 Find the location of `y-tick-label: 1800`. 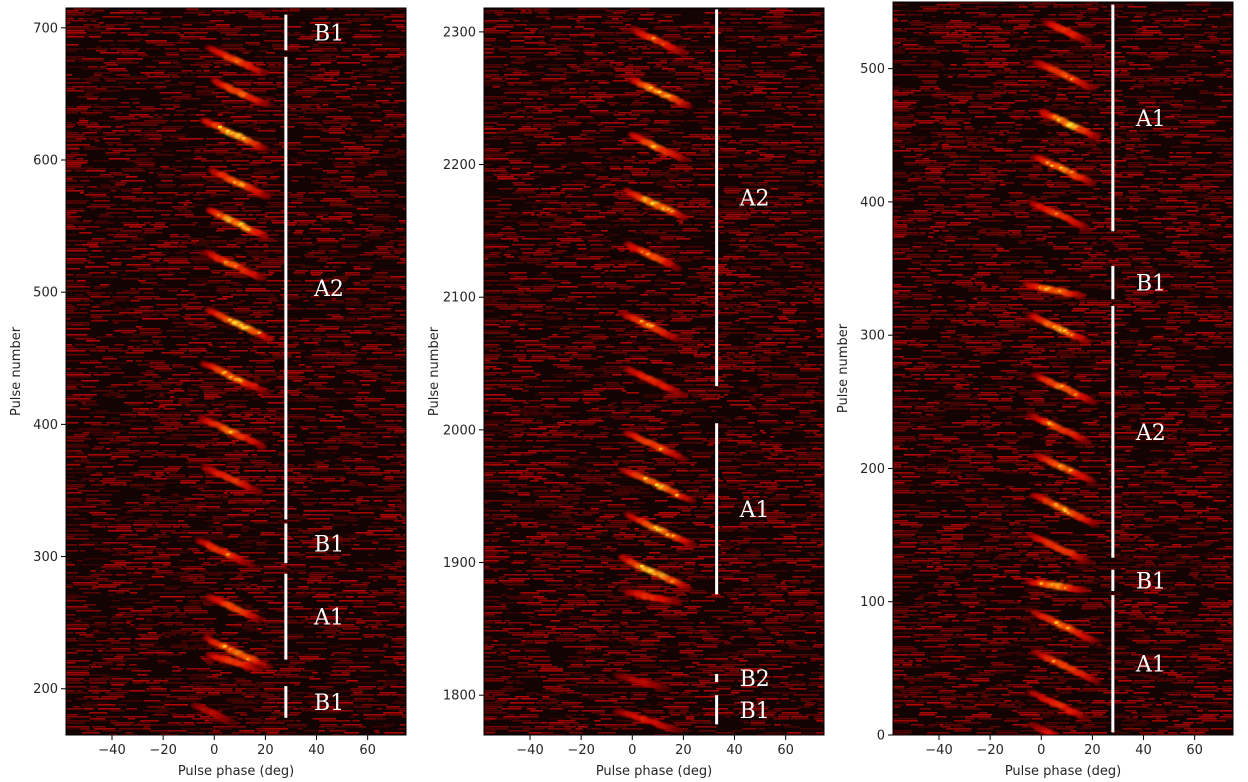

y-tick-label: 1800 is located at coordinates (459, 696).